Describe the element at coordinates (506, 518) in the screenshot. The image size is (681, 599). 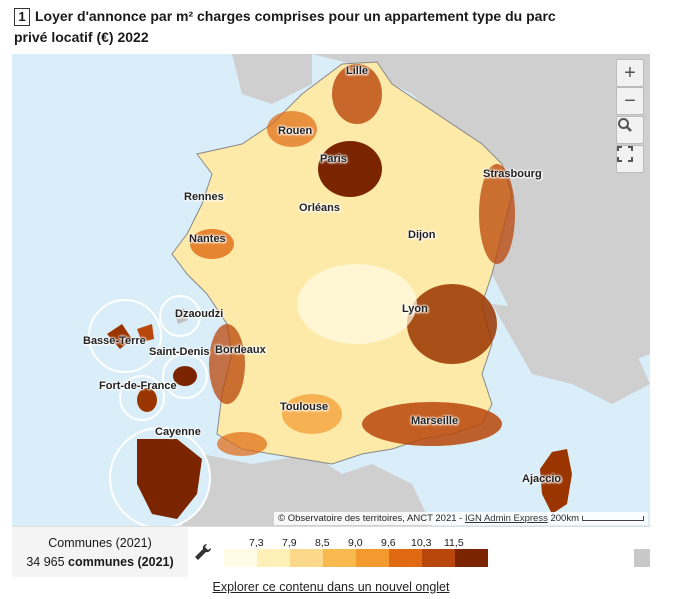
I see `ign-link: IGN Admin Express` at that location.